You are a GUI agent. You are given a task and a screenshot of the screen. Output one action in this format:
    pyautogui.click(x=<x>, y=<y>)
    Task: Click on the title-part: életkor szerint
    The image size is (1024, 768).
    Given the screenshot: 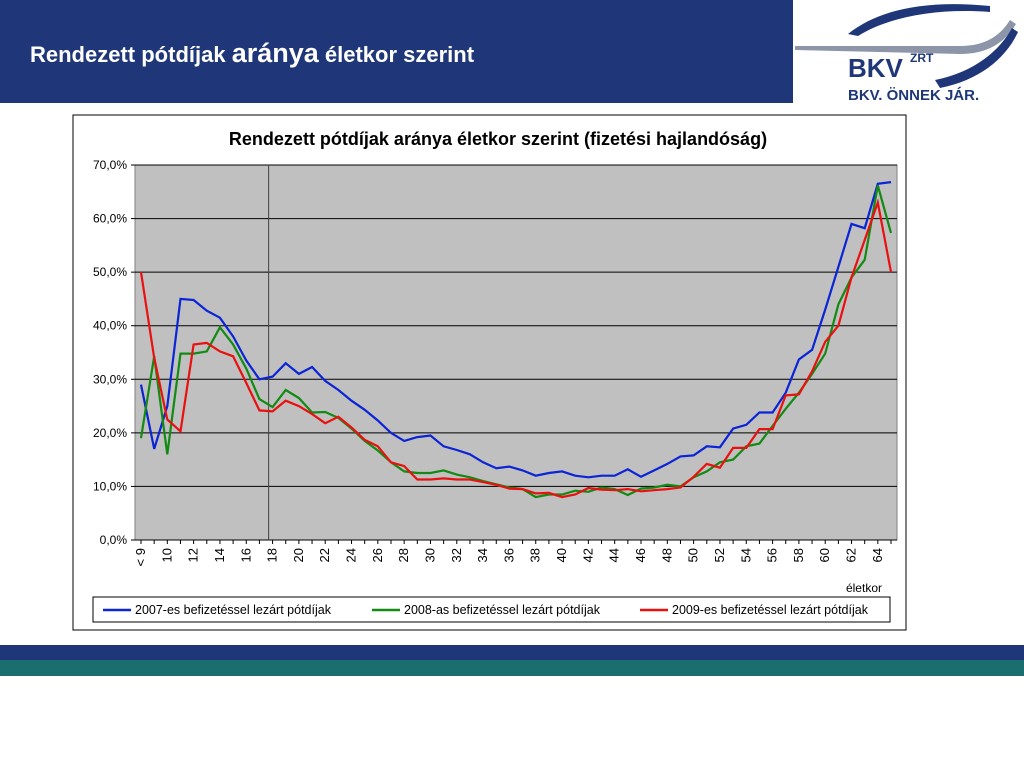 What is the action you would take?
    pyautogui.click(x=396, y=54)
    